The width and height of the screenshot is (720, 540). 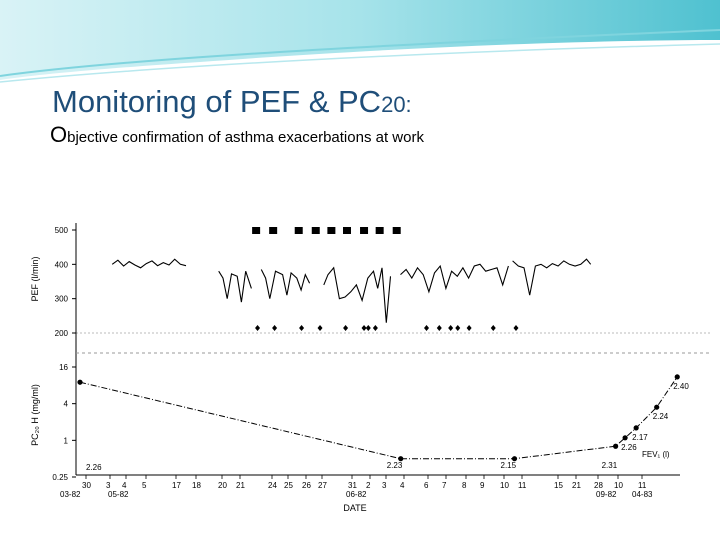 What do you see at coordinates (642, 494) in the screenshot?
I see `date-group-label: 04-83` at bounding box center [642, 494].